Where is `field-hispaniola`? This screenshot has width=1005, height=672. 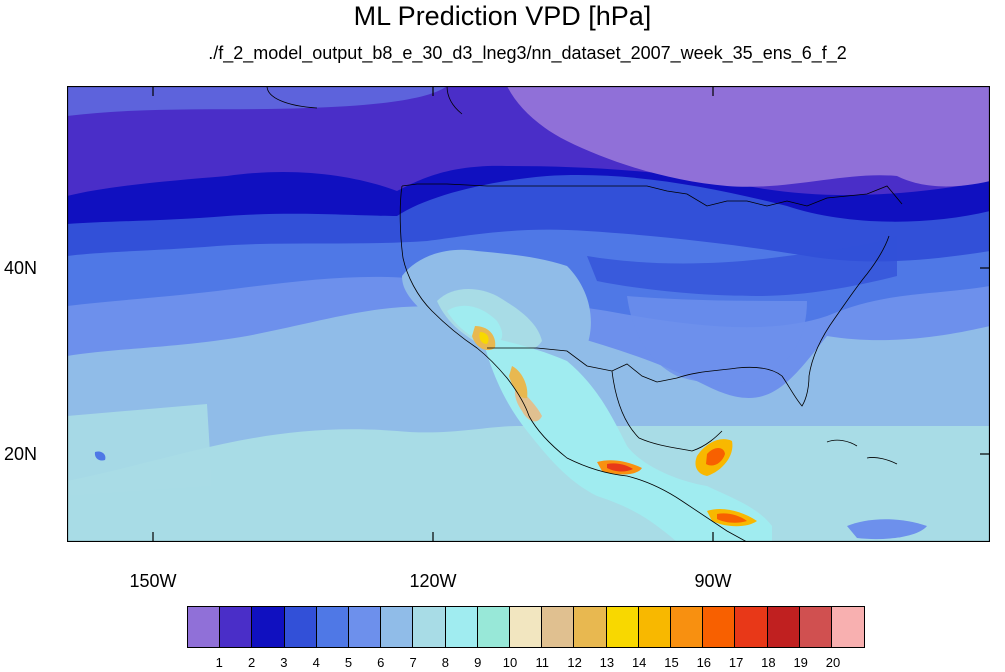
field-hispaniola is located at coordinates (882, 461).